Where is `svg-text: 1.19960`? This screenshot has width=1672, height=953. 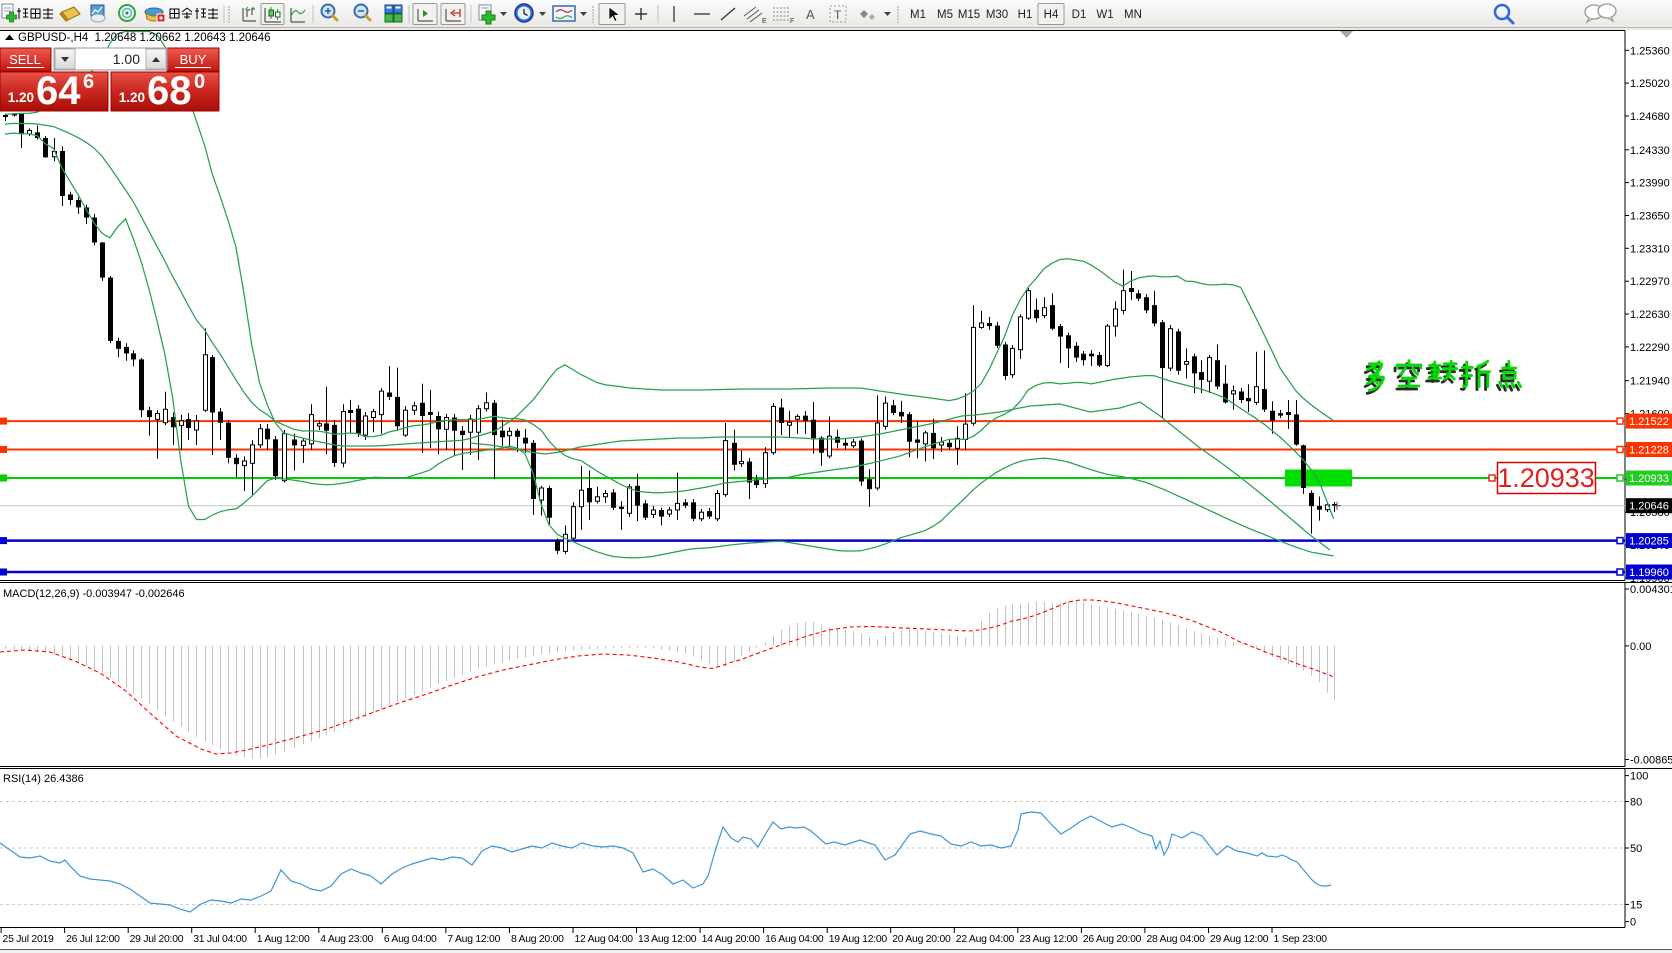
svg-text: 1.19960 is located at coordinates (1649, 573).